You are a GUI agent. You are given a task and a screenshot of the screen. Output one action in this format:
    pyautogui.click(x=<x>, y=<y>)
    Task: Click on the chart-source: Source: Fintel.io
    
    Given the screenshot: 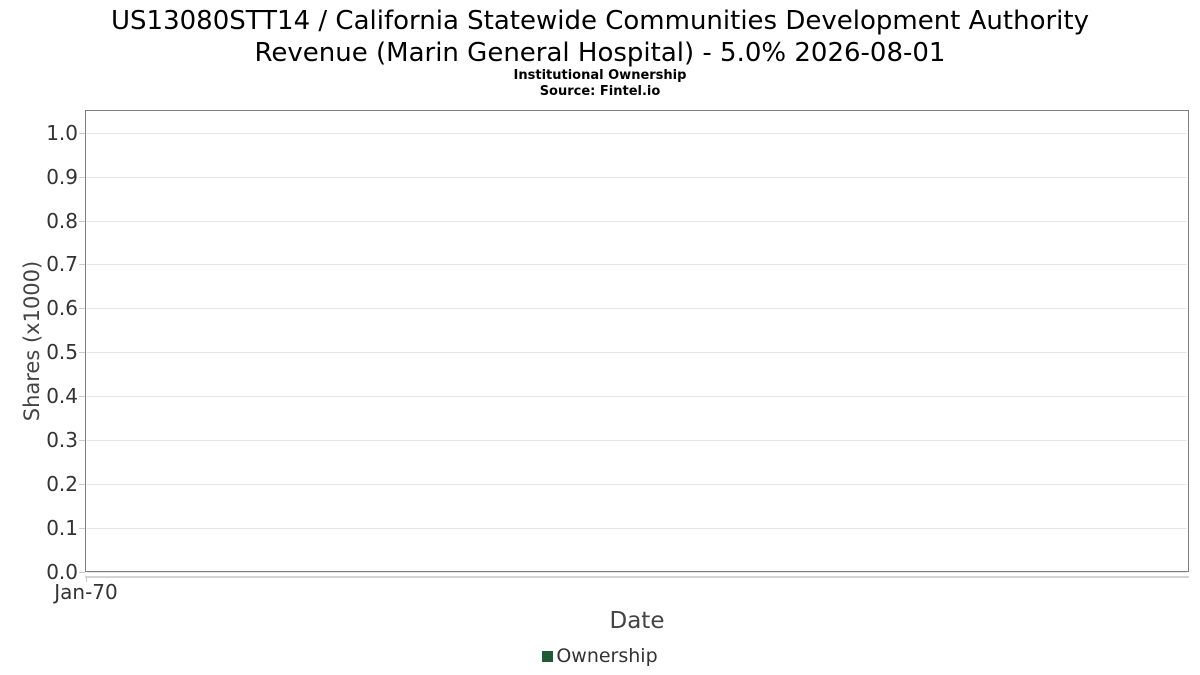 What is the action you would take?
    pyautogui.click(x=600, y=91)
    